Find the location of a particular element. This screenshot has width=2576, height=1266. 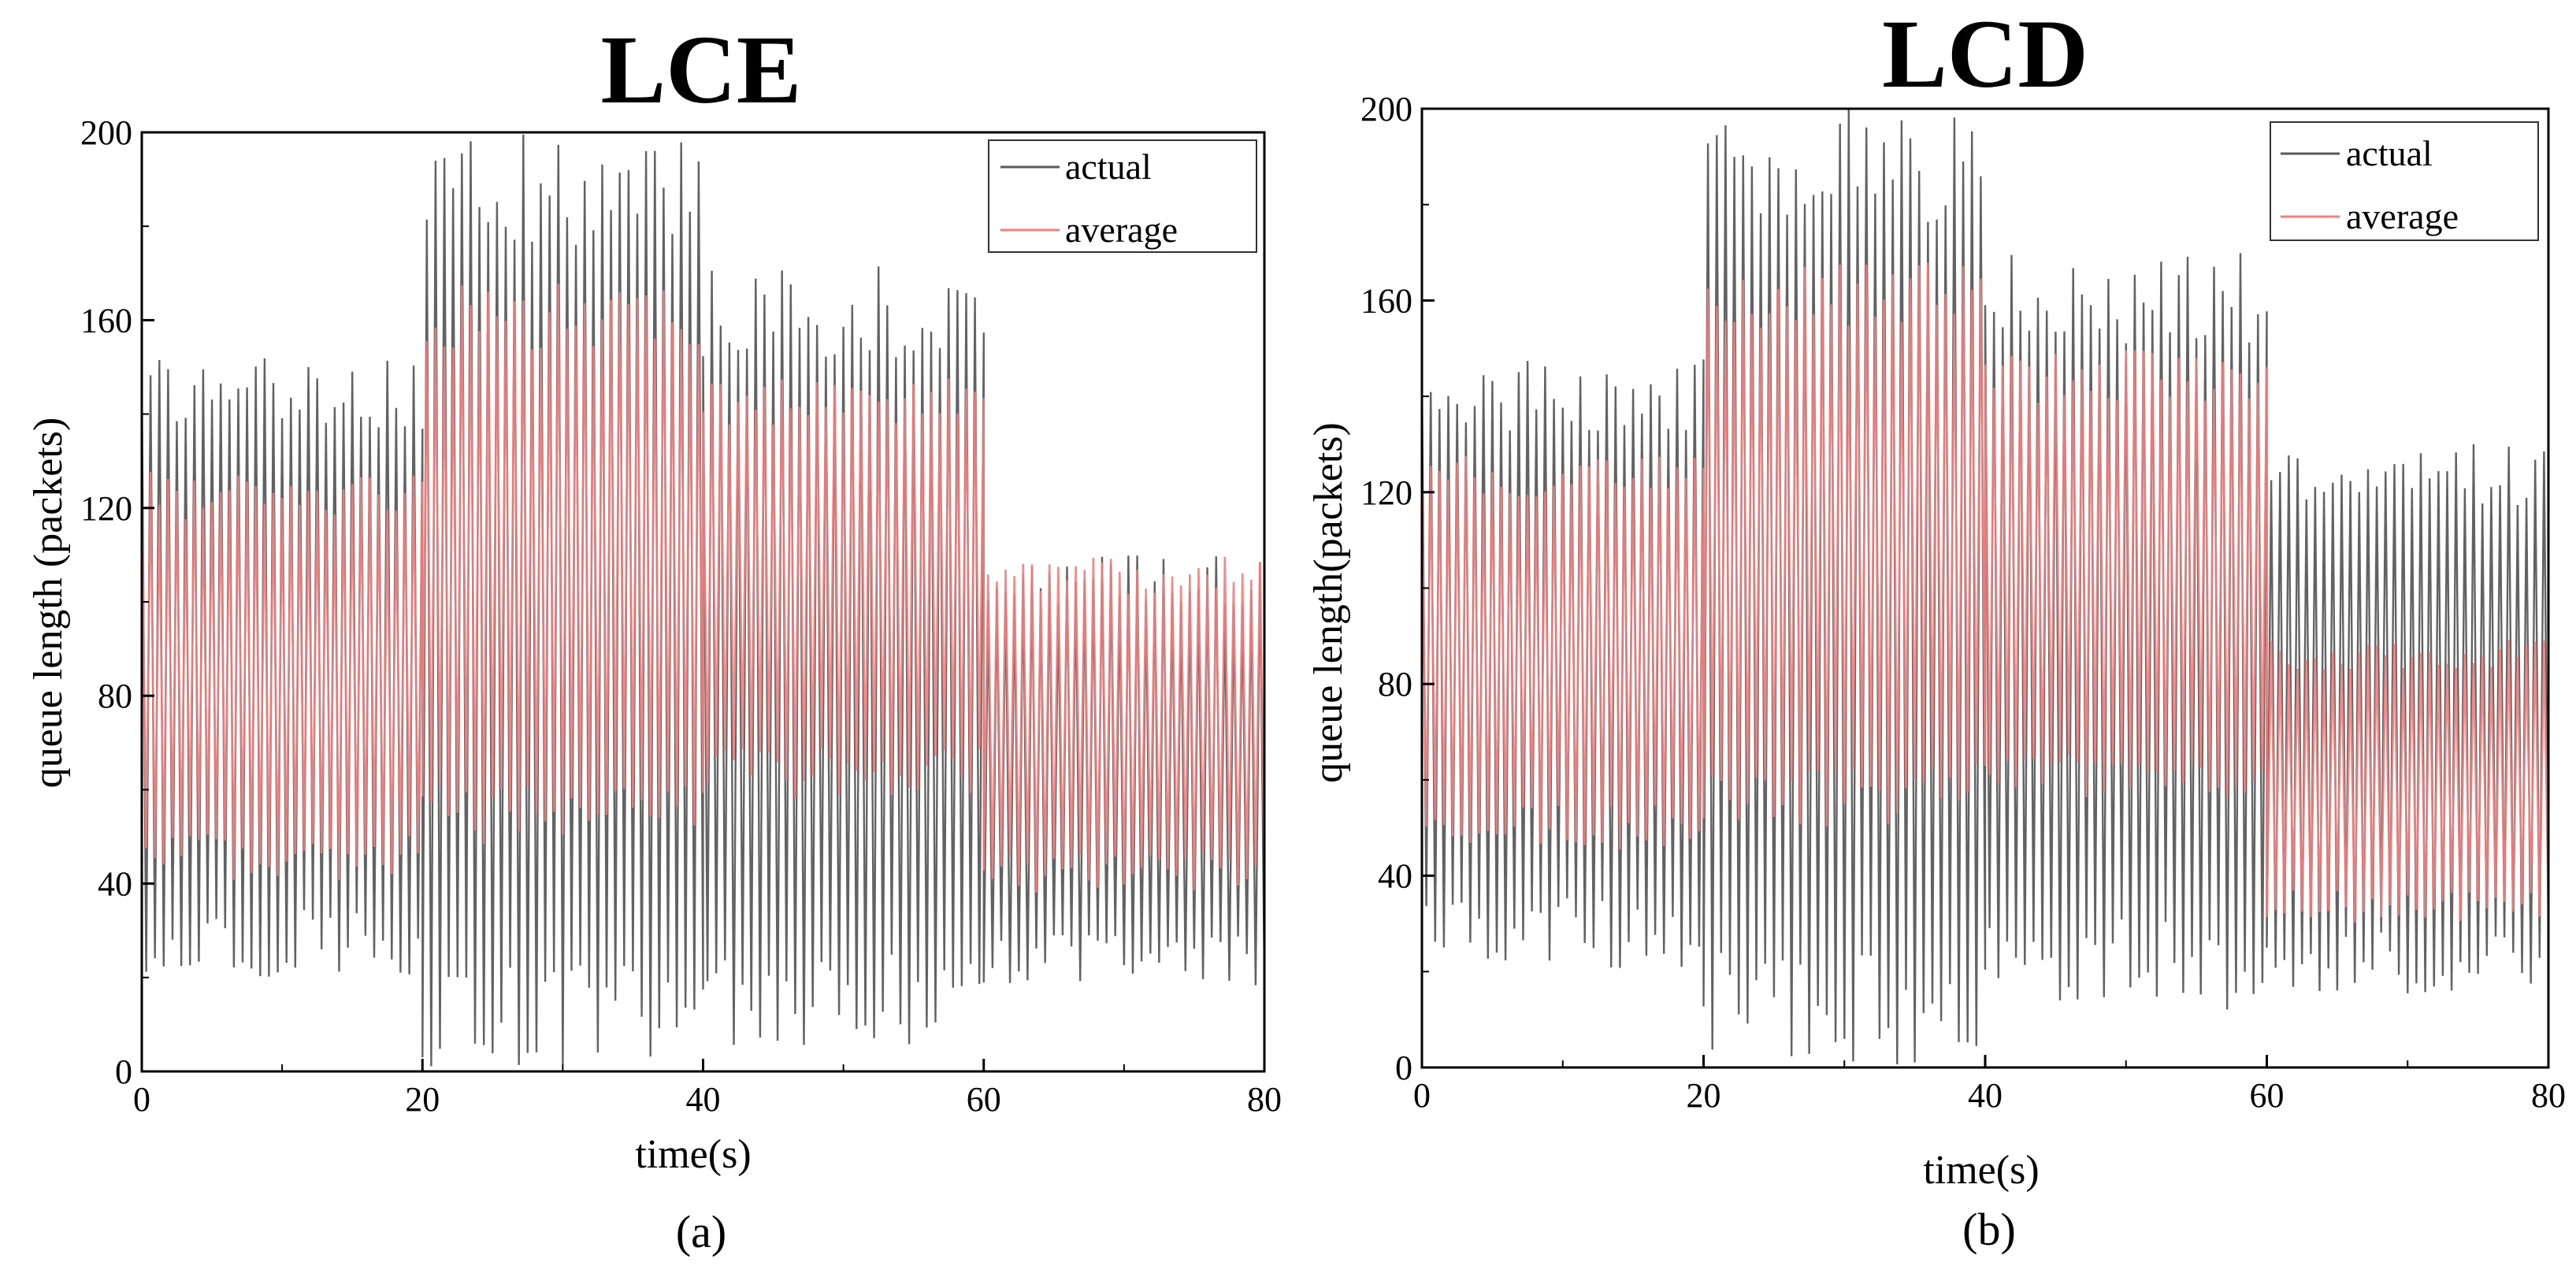

y-axis-label: queue length(packets) is located at coordinates (1328, 602).